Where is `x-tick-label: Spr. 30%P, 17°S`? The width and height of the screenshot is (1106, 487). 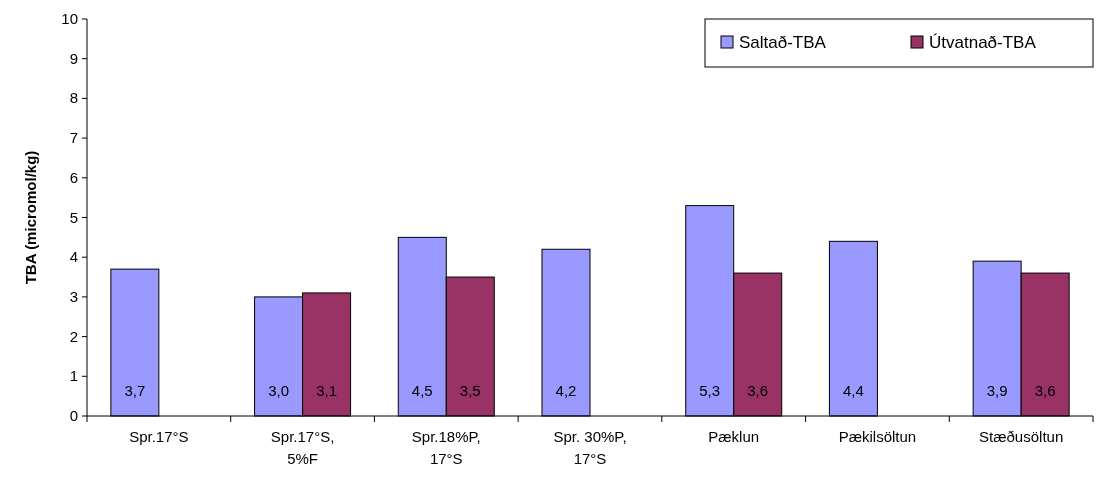 x-tick-label: Spr. 30%P, 17°S is located at coordinates (590, 447).